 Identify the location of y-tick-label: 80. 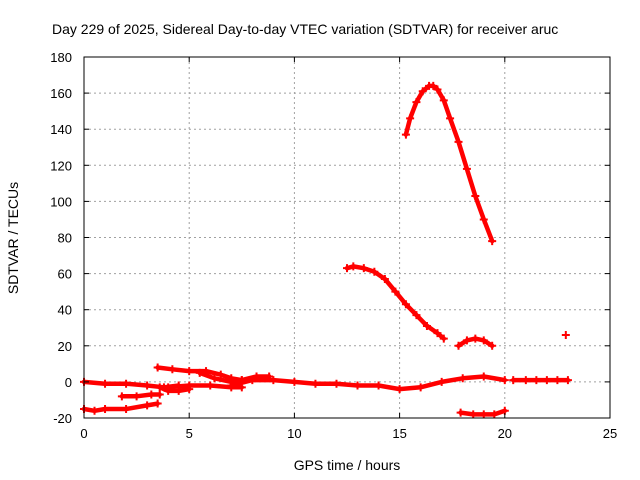
(65, 238).